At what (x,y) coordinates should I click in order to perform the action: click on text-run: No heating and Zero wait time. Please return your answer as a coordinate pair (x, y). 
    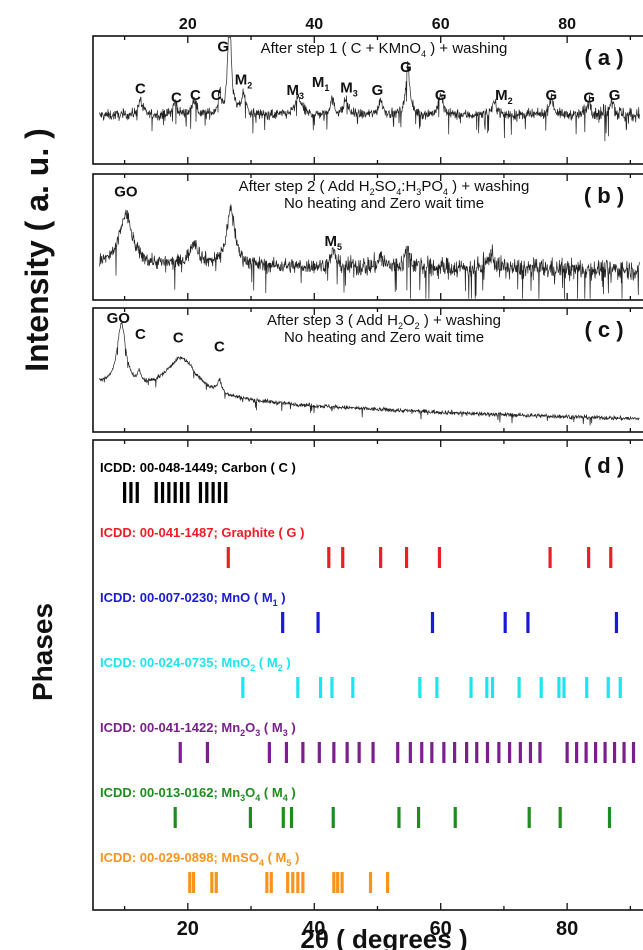
    Looking at the image, I should click on (384, 203).